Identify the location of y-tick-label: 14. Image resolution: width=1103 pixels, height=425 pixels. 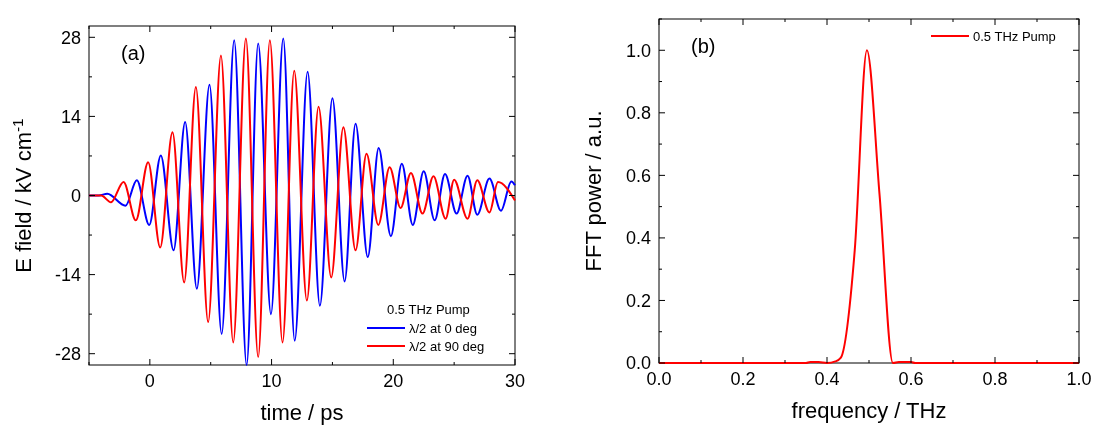
(70, 116).